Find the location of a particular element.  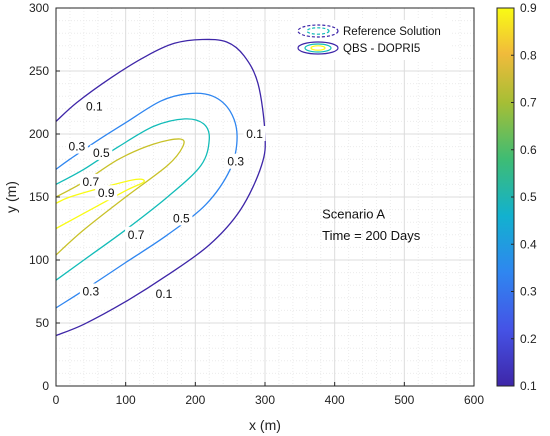

colorbar-tick-label: 0.2 is located at coordinates (528, 339).